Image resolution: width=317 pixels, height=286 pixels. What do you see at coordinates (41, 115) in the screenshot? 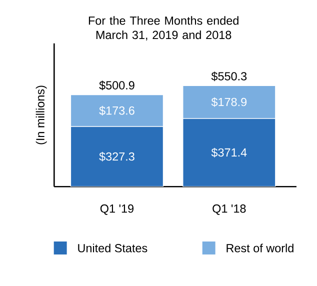
I see `y-axis-title: (In millions)` at bounding box center [41, 115].